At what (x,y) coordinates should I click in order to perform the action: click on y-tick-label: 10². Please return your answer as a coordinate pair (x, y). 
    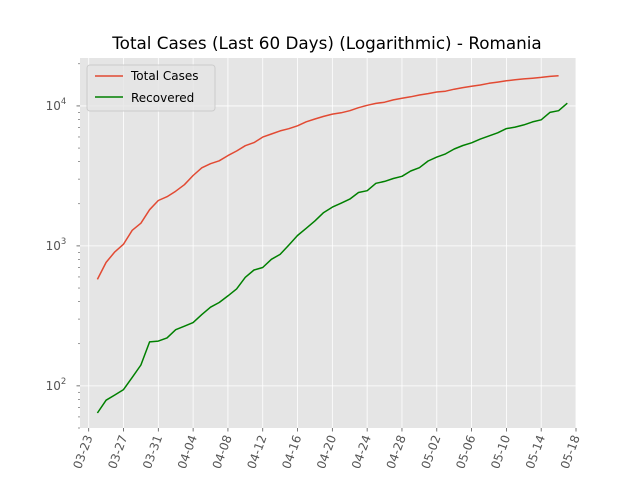
    Looking at the image, I should click on (56, 385).